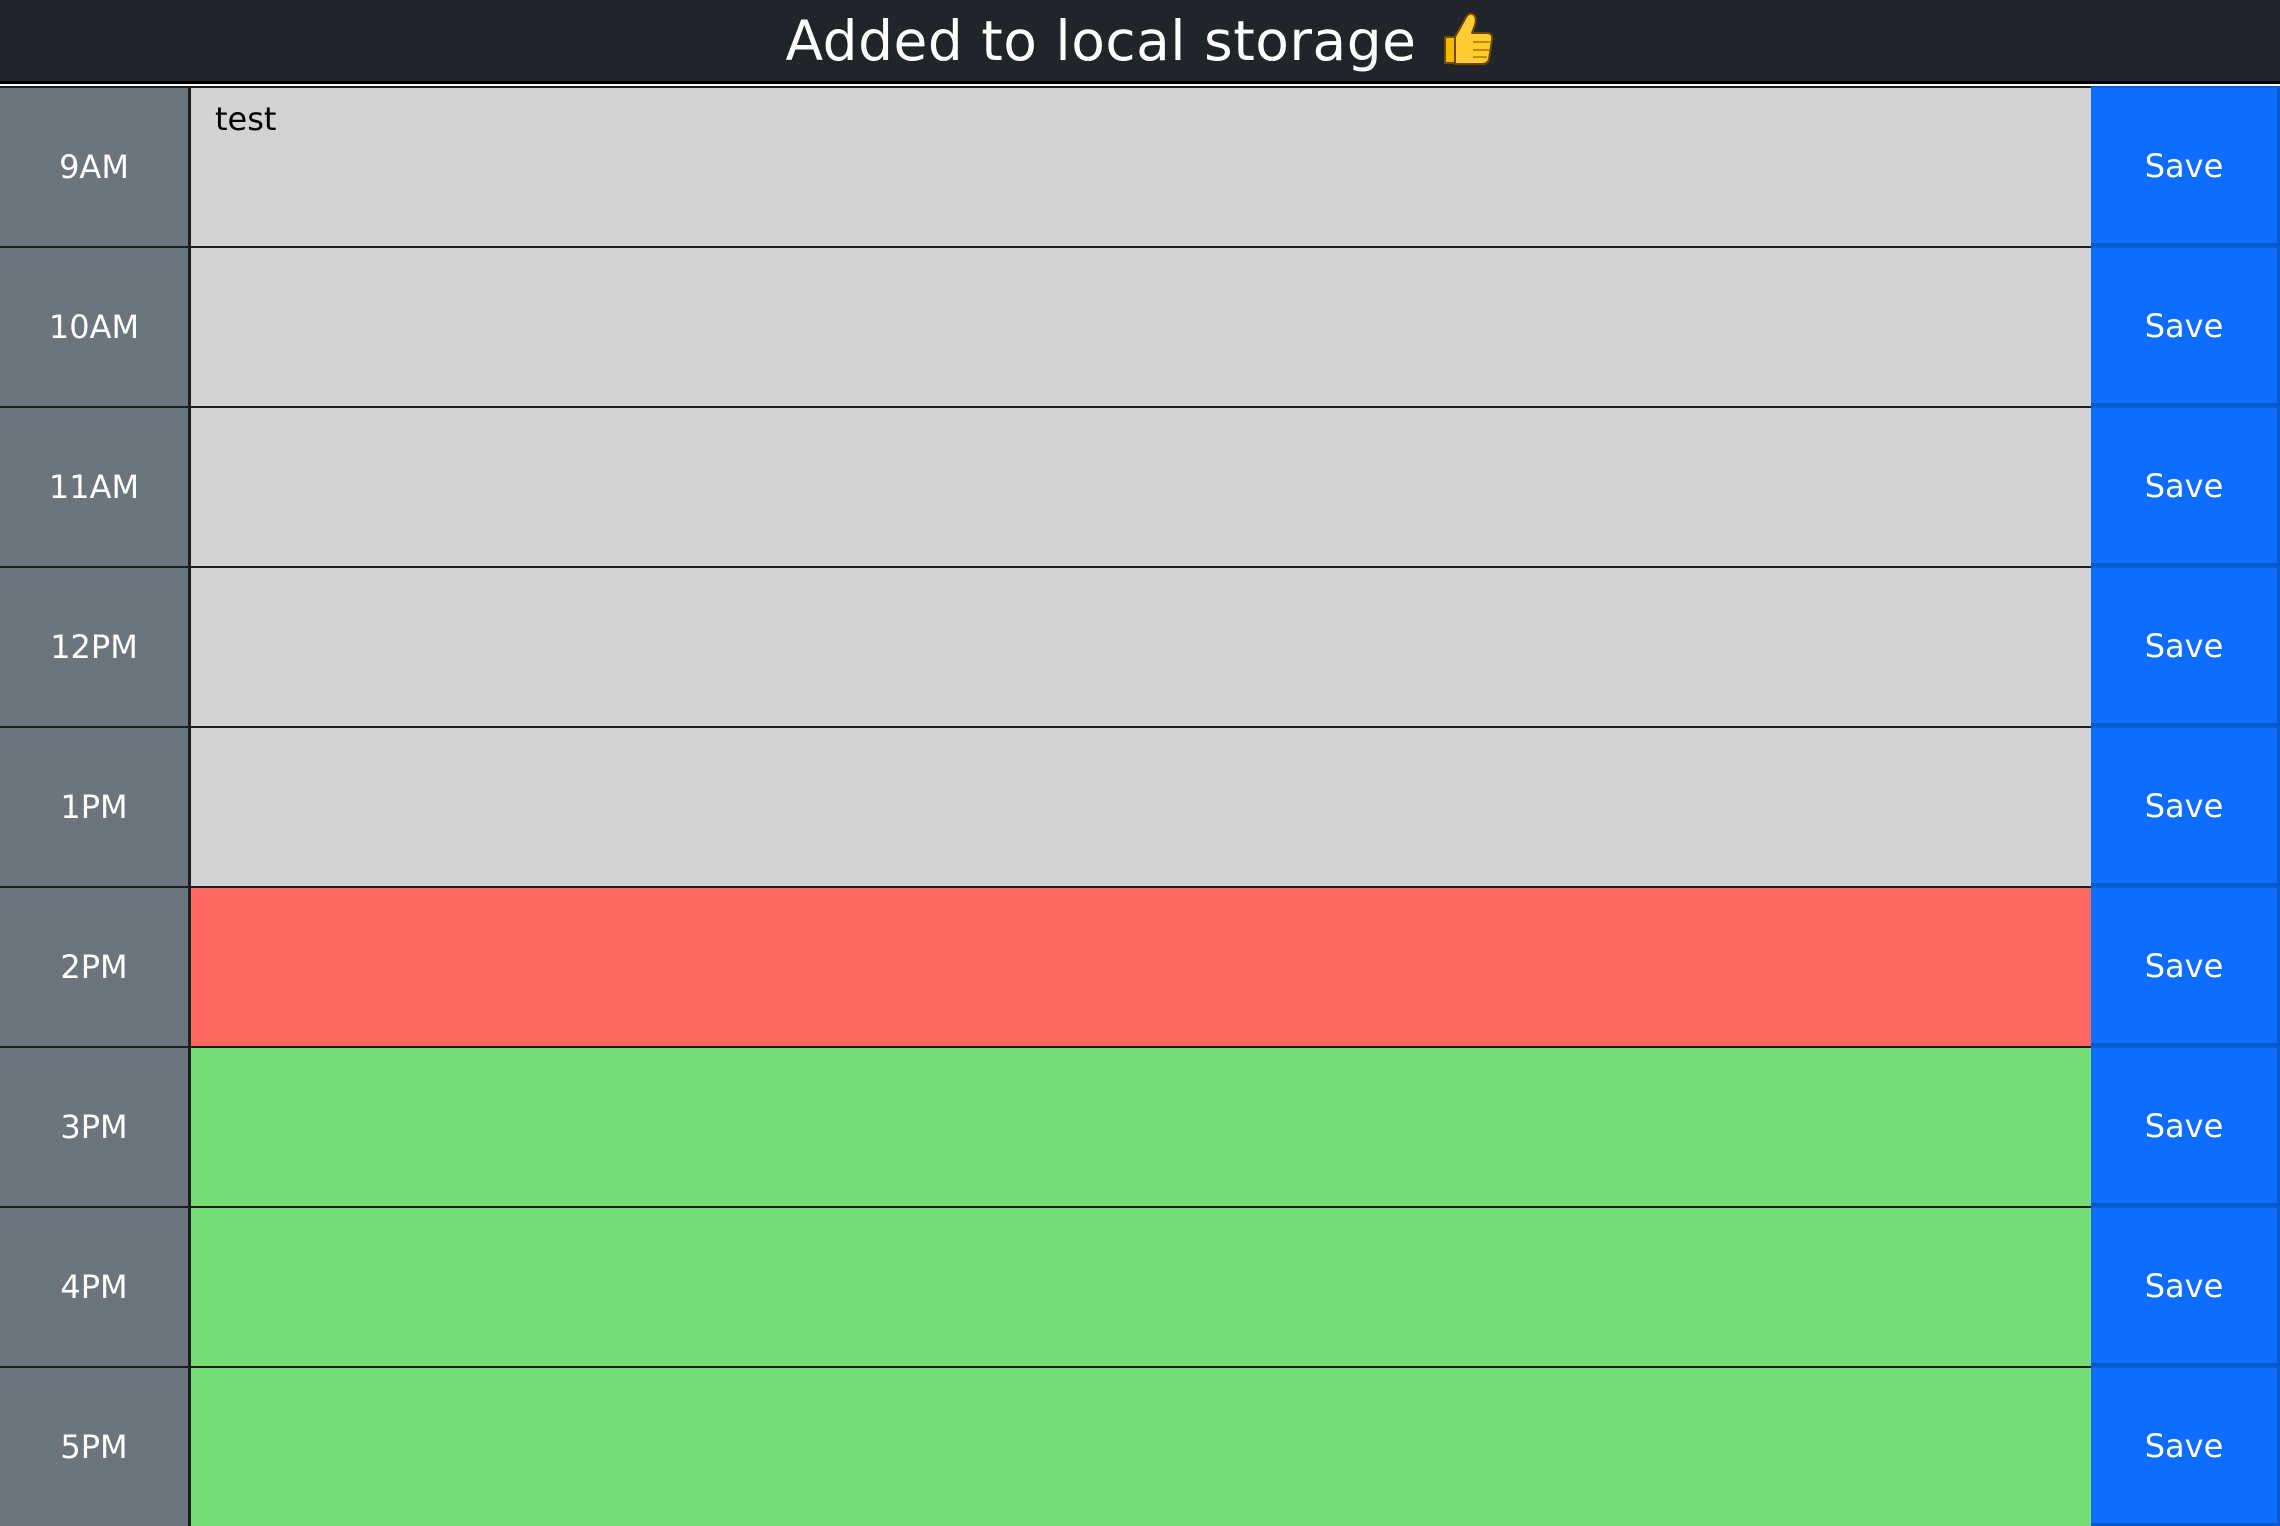 The image size is (2280, 1526). I want to click on time-block-row: 4PM Save, so click(1140, 1286).